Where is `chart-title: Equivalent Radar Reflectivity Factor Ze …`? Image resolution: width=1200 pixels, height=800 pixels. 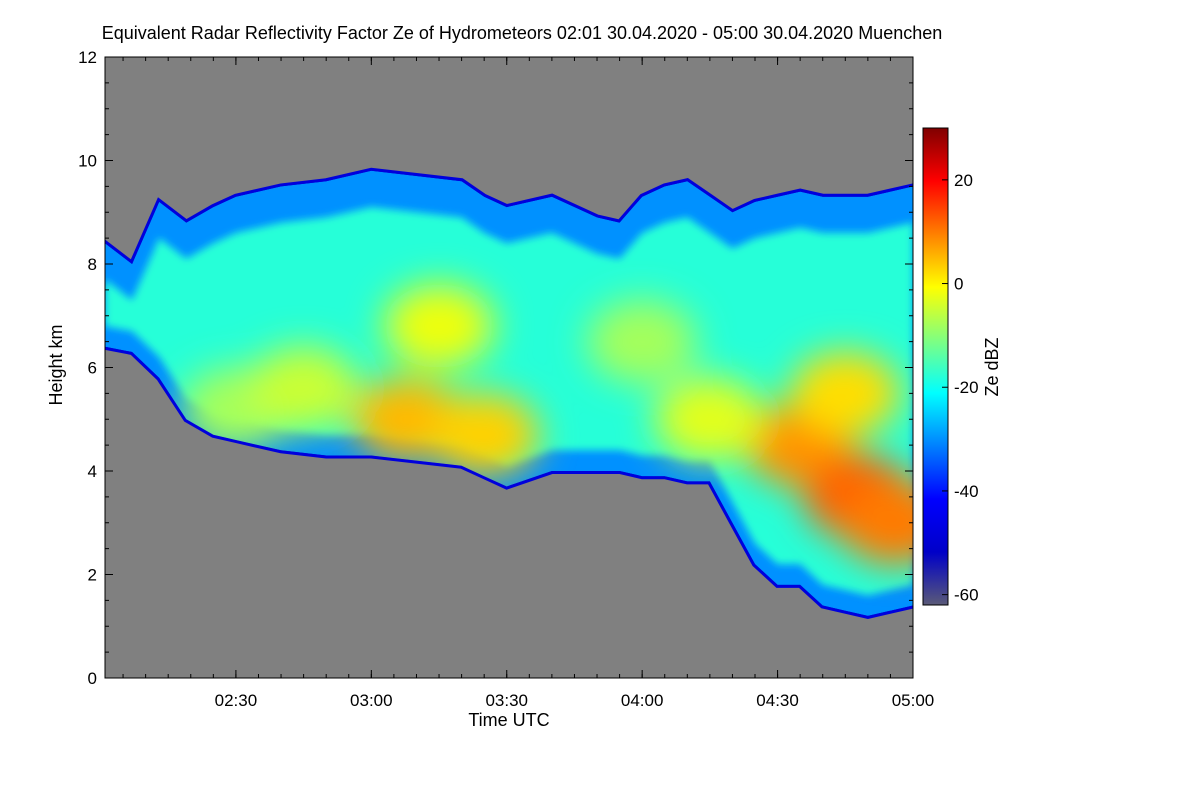 chart-title: Equivalent Radar Reflectivity Factor Ze … is located at coordinates (522, 33).